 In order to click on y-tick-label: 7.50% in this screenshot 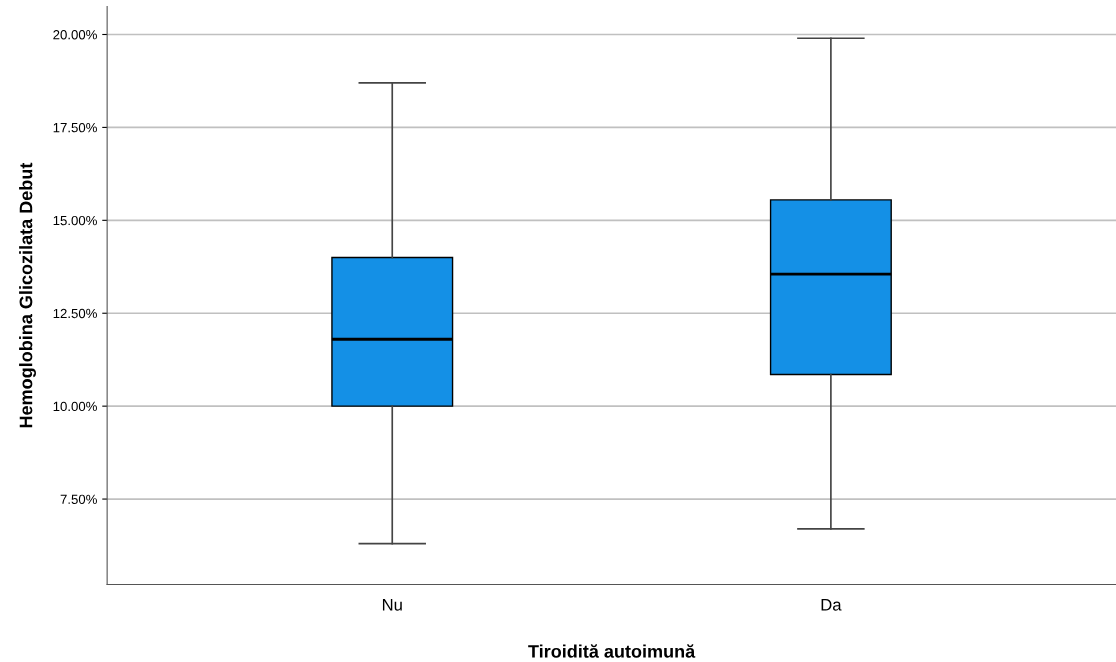, I will do `click(78, 499)`.